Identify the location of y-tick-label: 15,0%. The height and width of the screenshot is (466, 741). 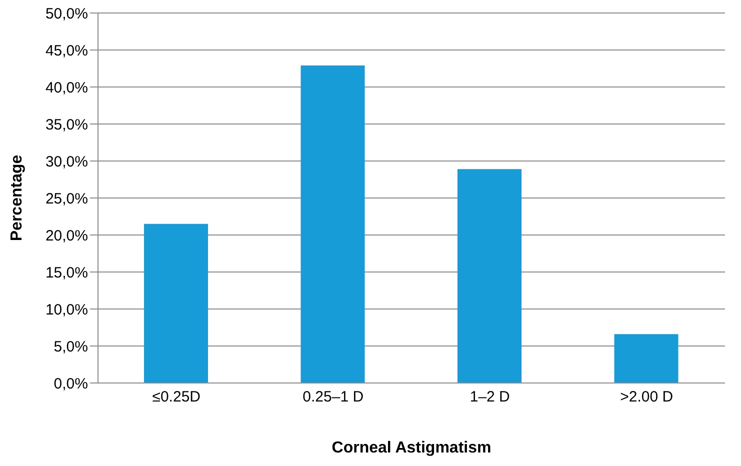
(66, 273).